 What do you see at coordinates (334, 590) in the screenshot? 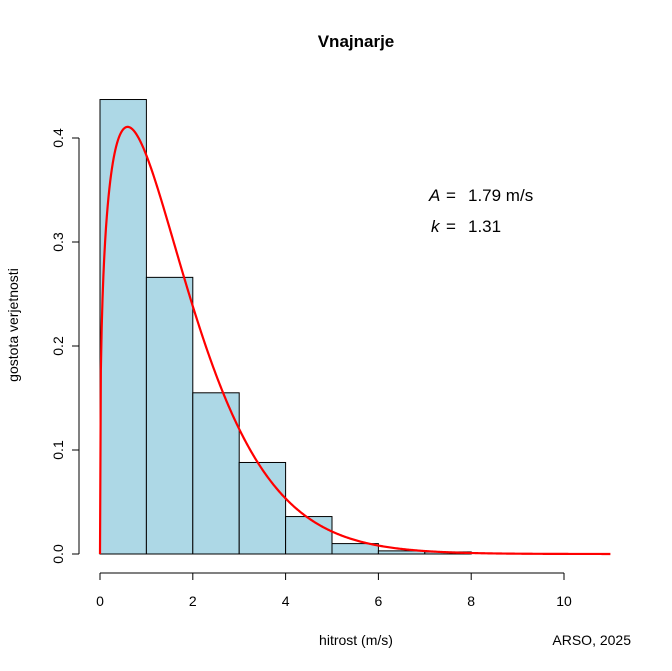
I see `x-axis: 0 2 4 6 8 10` at bounding box center [334, 590].